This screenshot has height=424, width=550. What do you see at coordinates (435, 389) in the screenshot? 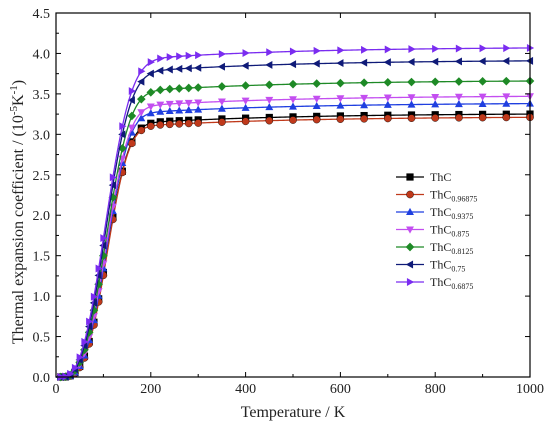
I see `x-tick-label: 800` at bounding box center [435, 389].